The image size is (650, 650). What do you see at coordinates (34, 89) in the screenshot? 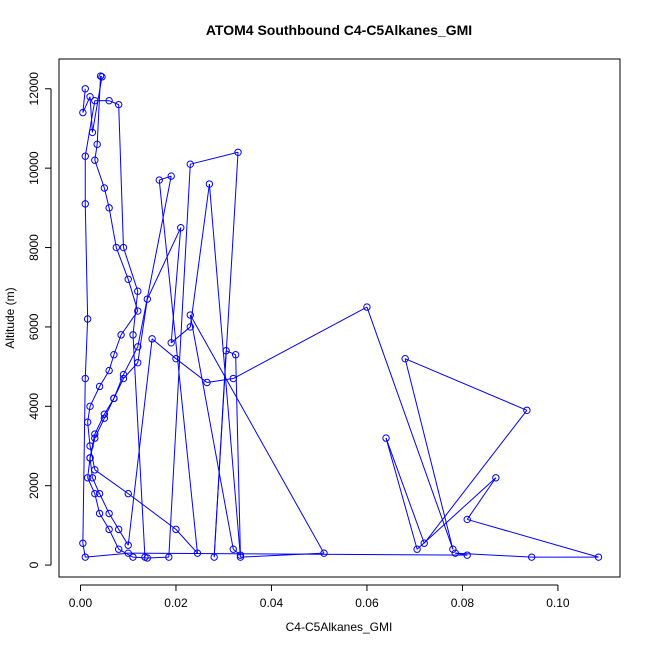
I see `y-tick-label: 12000` at bounding box center [34, 89].